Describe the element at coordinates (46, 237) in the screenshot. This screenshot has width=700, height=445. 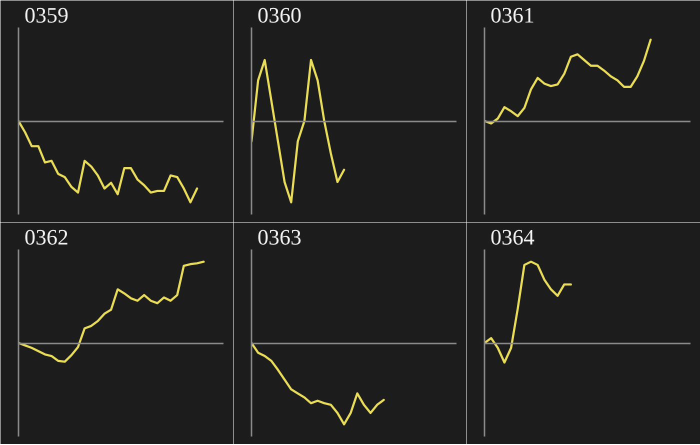
I see `chart-title: 0362` at that location.